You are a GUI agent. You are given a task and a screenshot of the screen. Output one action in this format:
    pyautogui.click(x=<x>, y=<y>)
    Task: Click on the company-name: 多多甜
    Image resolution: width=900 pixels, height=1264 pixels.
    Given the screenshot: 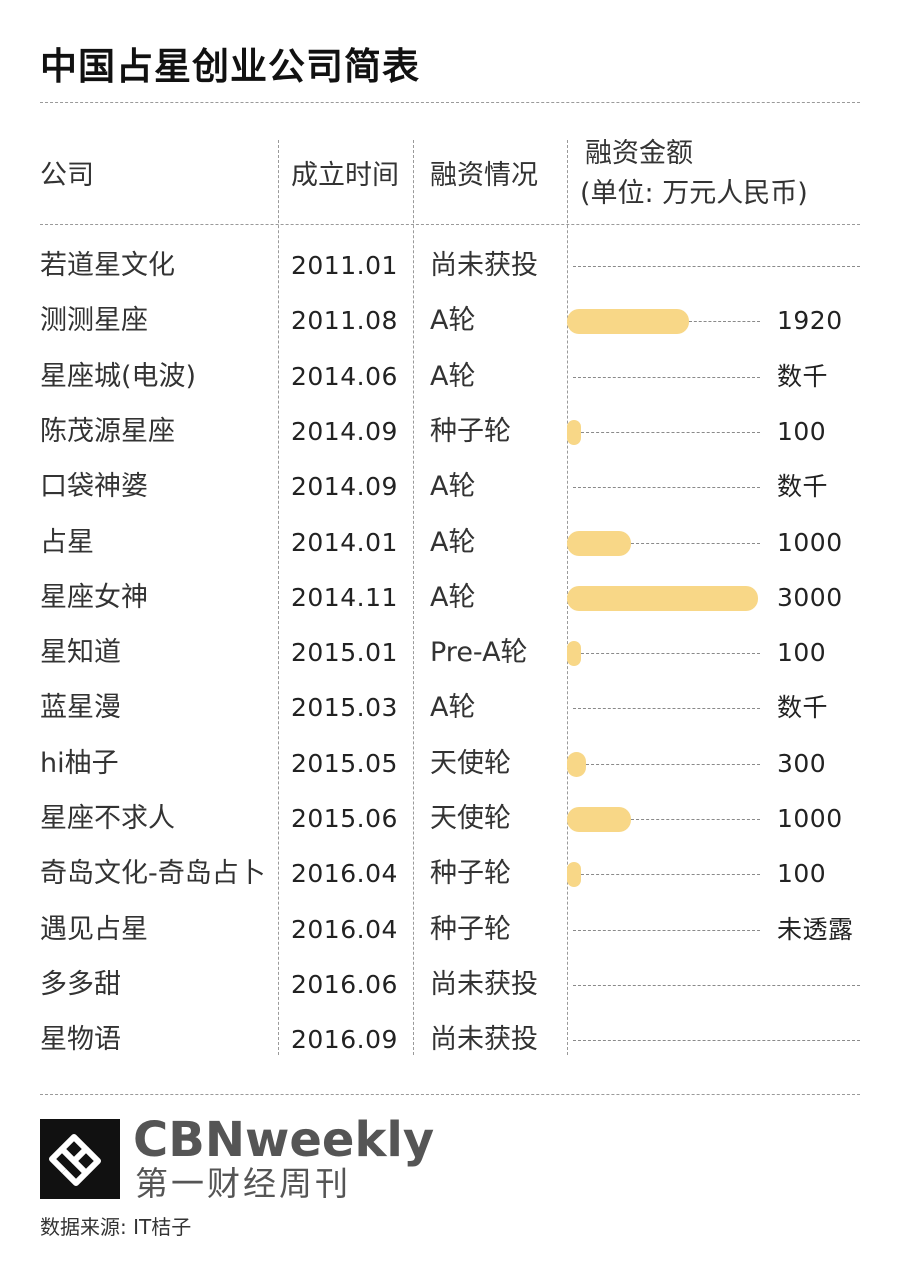 What is the action you would take?
    pyautogui.click(x=80, y=984)
    